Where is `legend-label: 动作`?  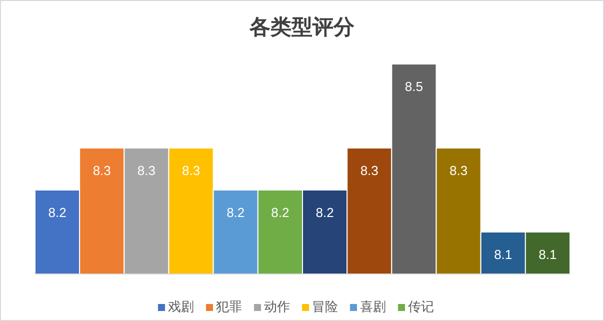
legend-label: 动作 is located at coordinates (277, 306).